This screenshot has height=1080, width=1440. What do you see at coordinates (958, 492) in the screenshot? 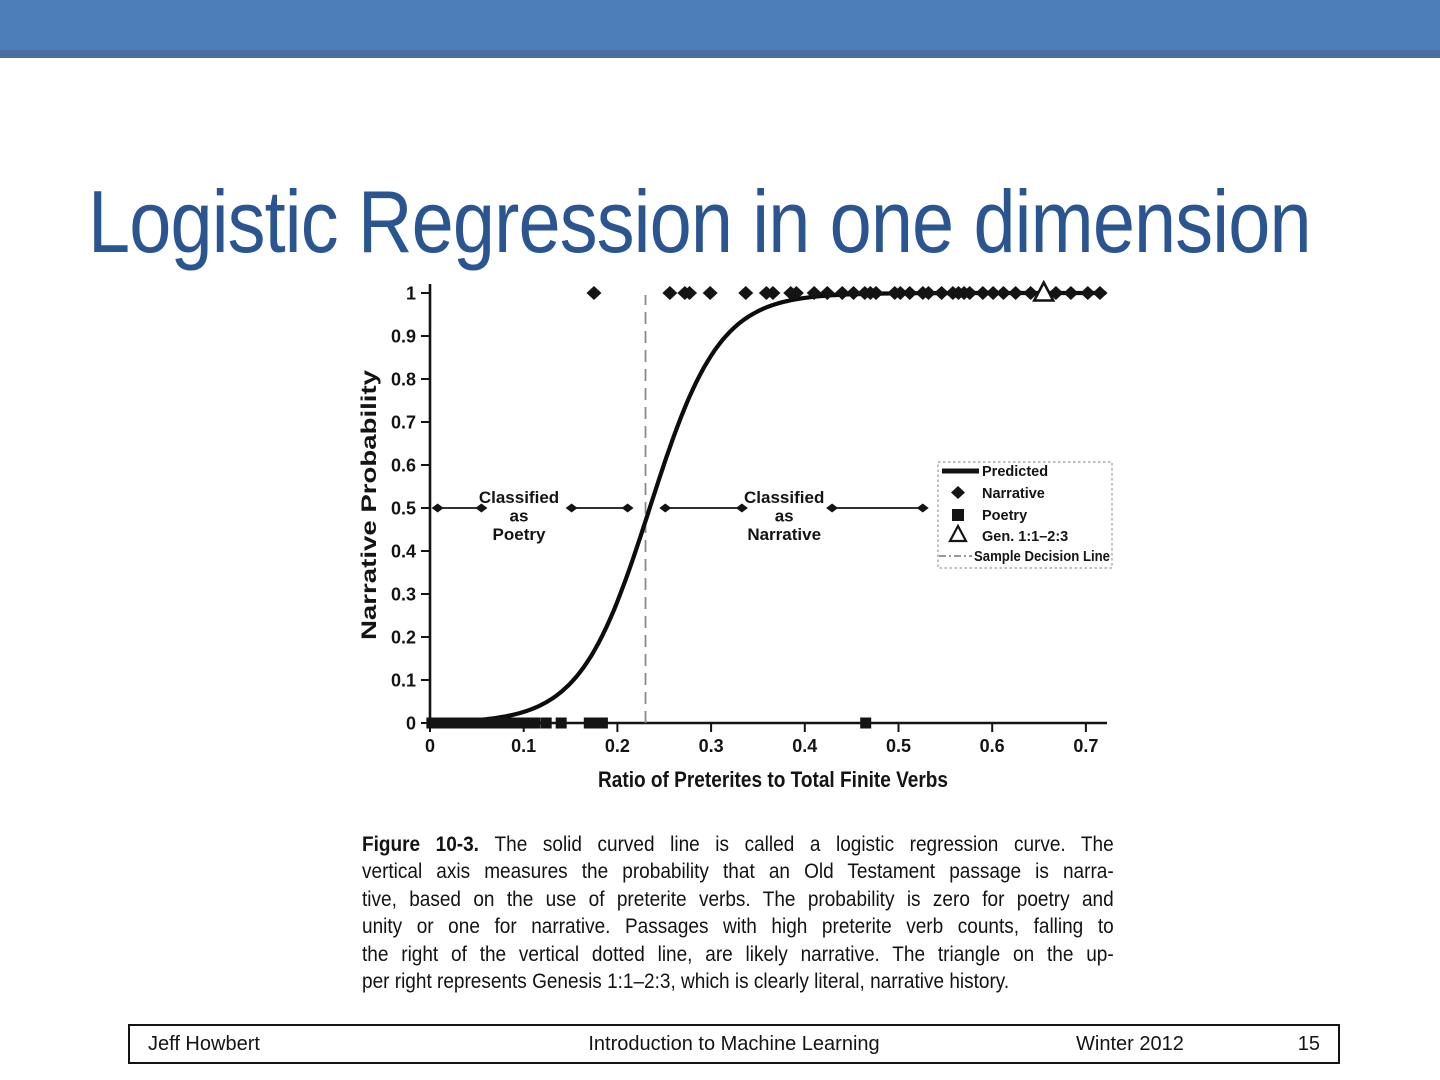
I see `legend-diamond` at bounding box center [958, 492].